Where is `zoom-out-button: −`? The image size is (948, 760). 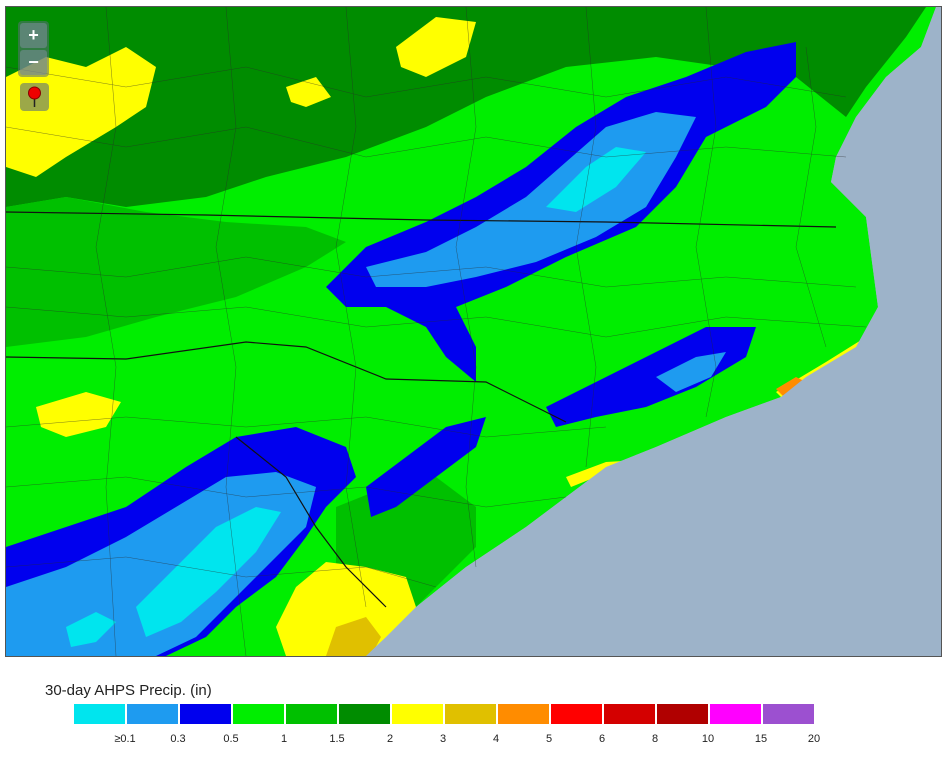
zoom-out-button: − is located at coordinates (33, 62).